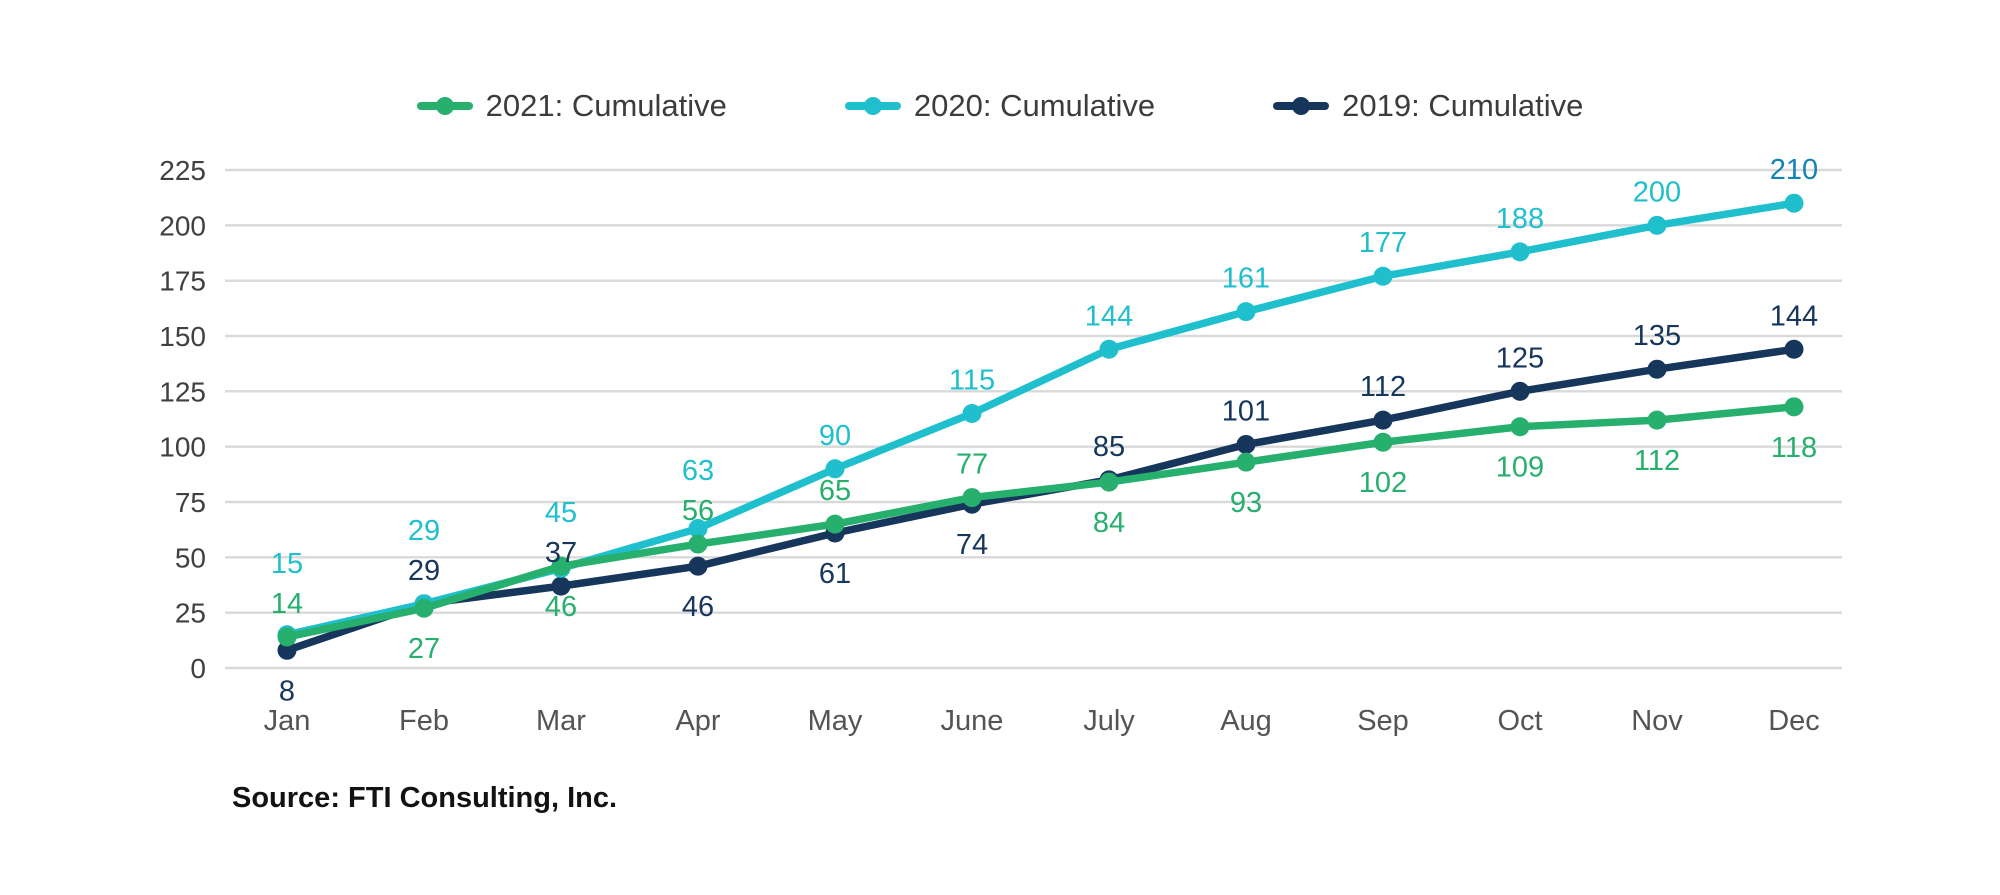  What do you see at coordinates (698, 511) in the screenshot?
I see `svg-text: 56` at bounding box center [698, 511].